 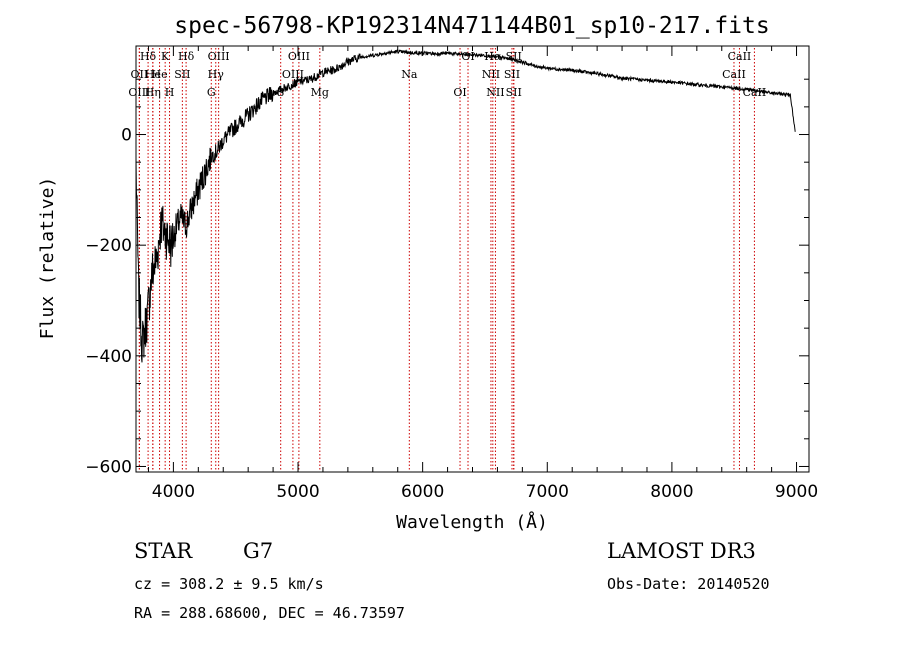 I want to click on survey-name: LAMOST DR3, so click(x=681, y=551).